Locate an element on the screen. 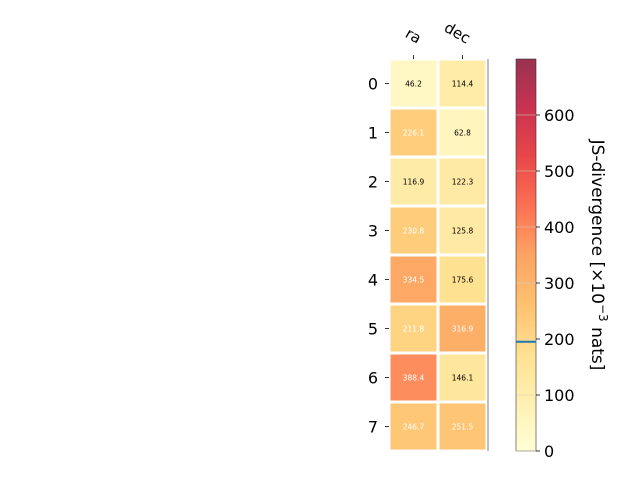 The width and height of the screenshot is (640, 480). cell-value-label: 334.5 is located at coordinates (414, 280).